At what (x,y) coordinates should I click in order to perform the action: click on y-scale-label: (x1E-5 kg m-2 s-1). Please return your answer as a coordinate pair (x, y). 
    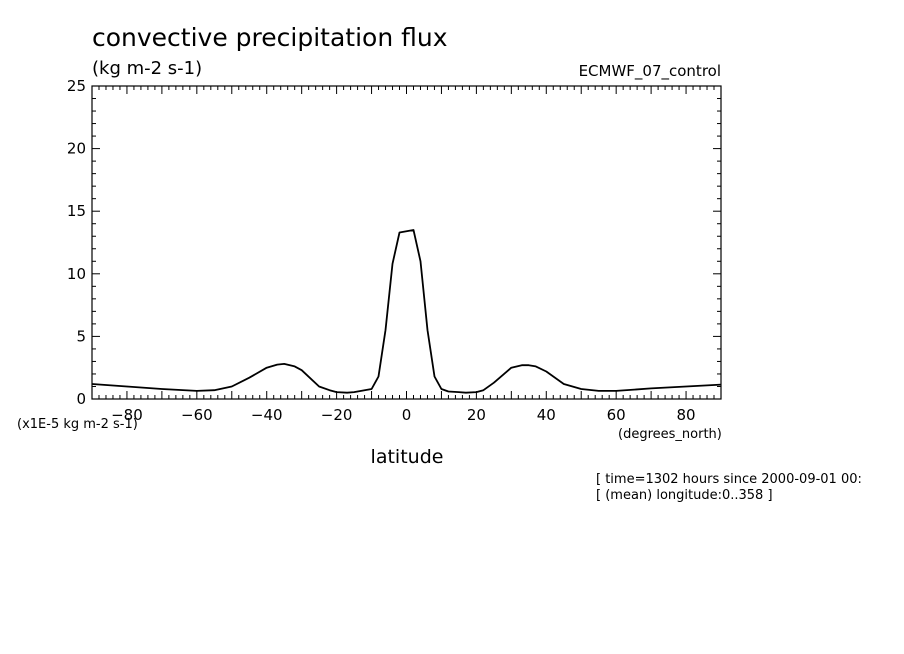
    Looking at the image, I should click on (77, 424).